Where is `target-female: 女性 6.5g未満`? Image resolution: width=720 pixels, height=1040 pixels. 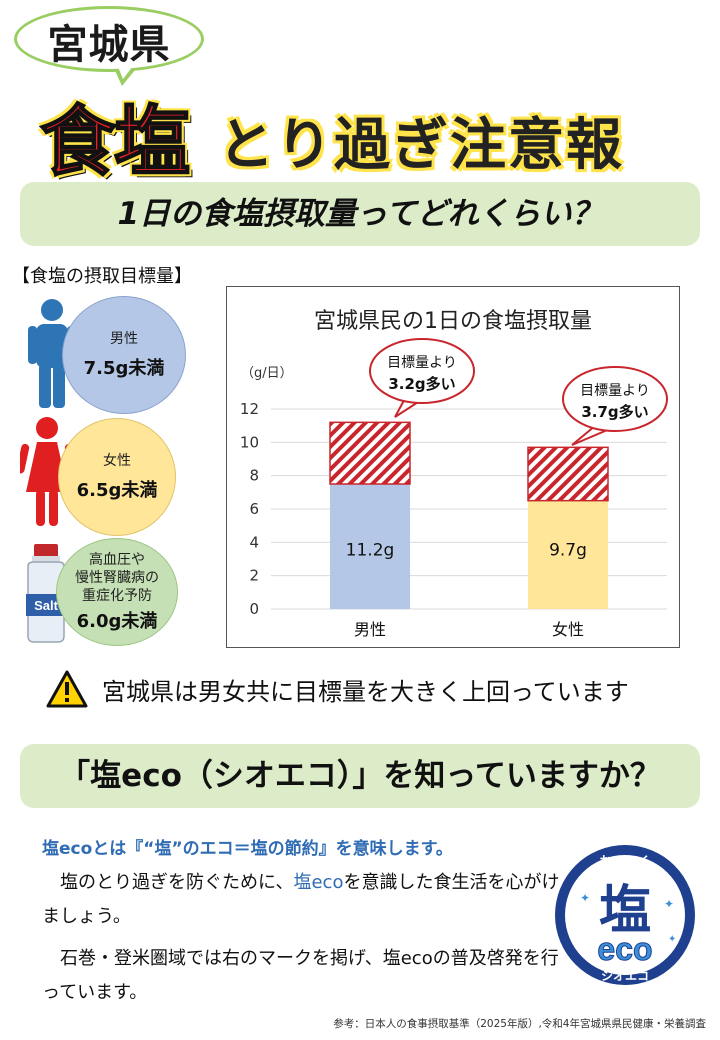 target-female: 女性 6.5g未満 is located at coordinates (117, 477).